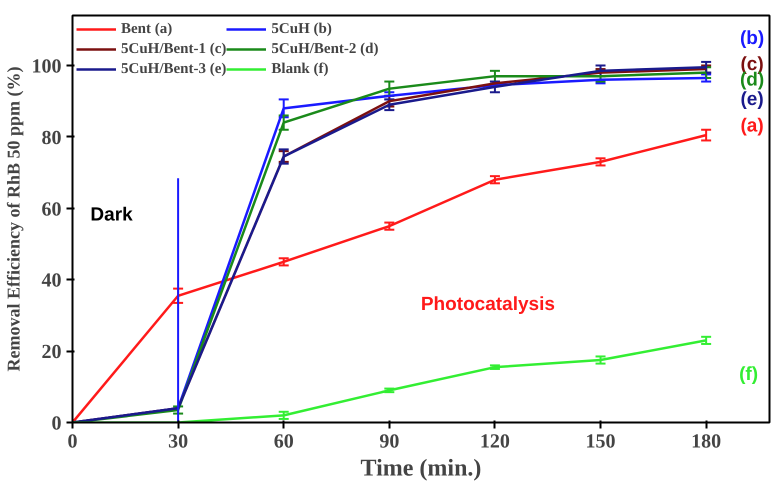  I want to click on x-tick-label: 120, so click(495, 441).